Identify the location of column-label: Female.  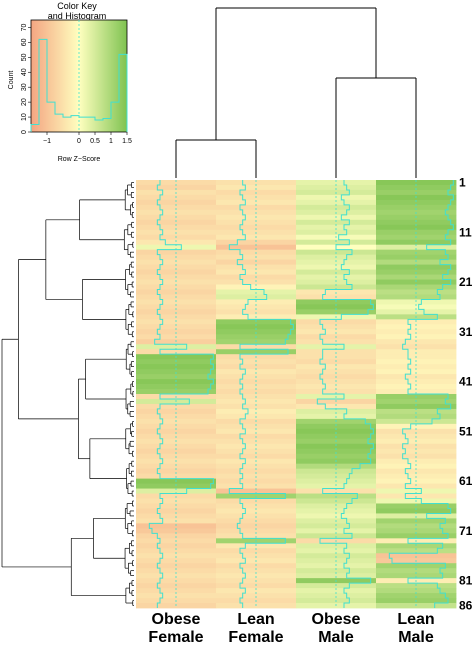
(175, 637).